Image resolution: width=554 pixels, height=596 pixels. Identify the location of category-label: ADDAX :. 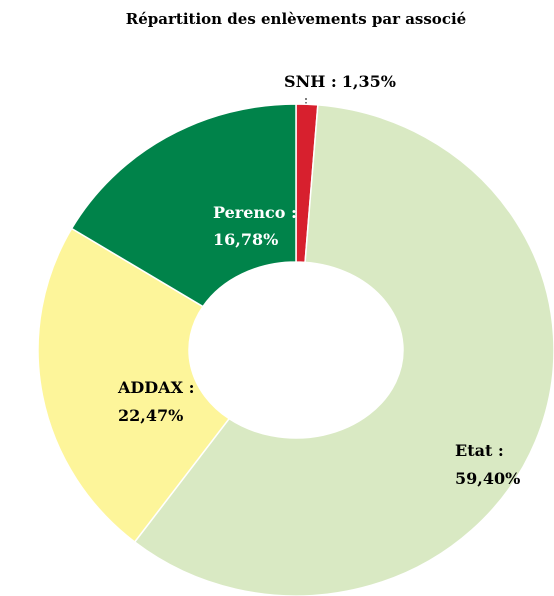
(155, 387).